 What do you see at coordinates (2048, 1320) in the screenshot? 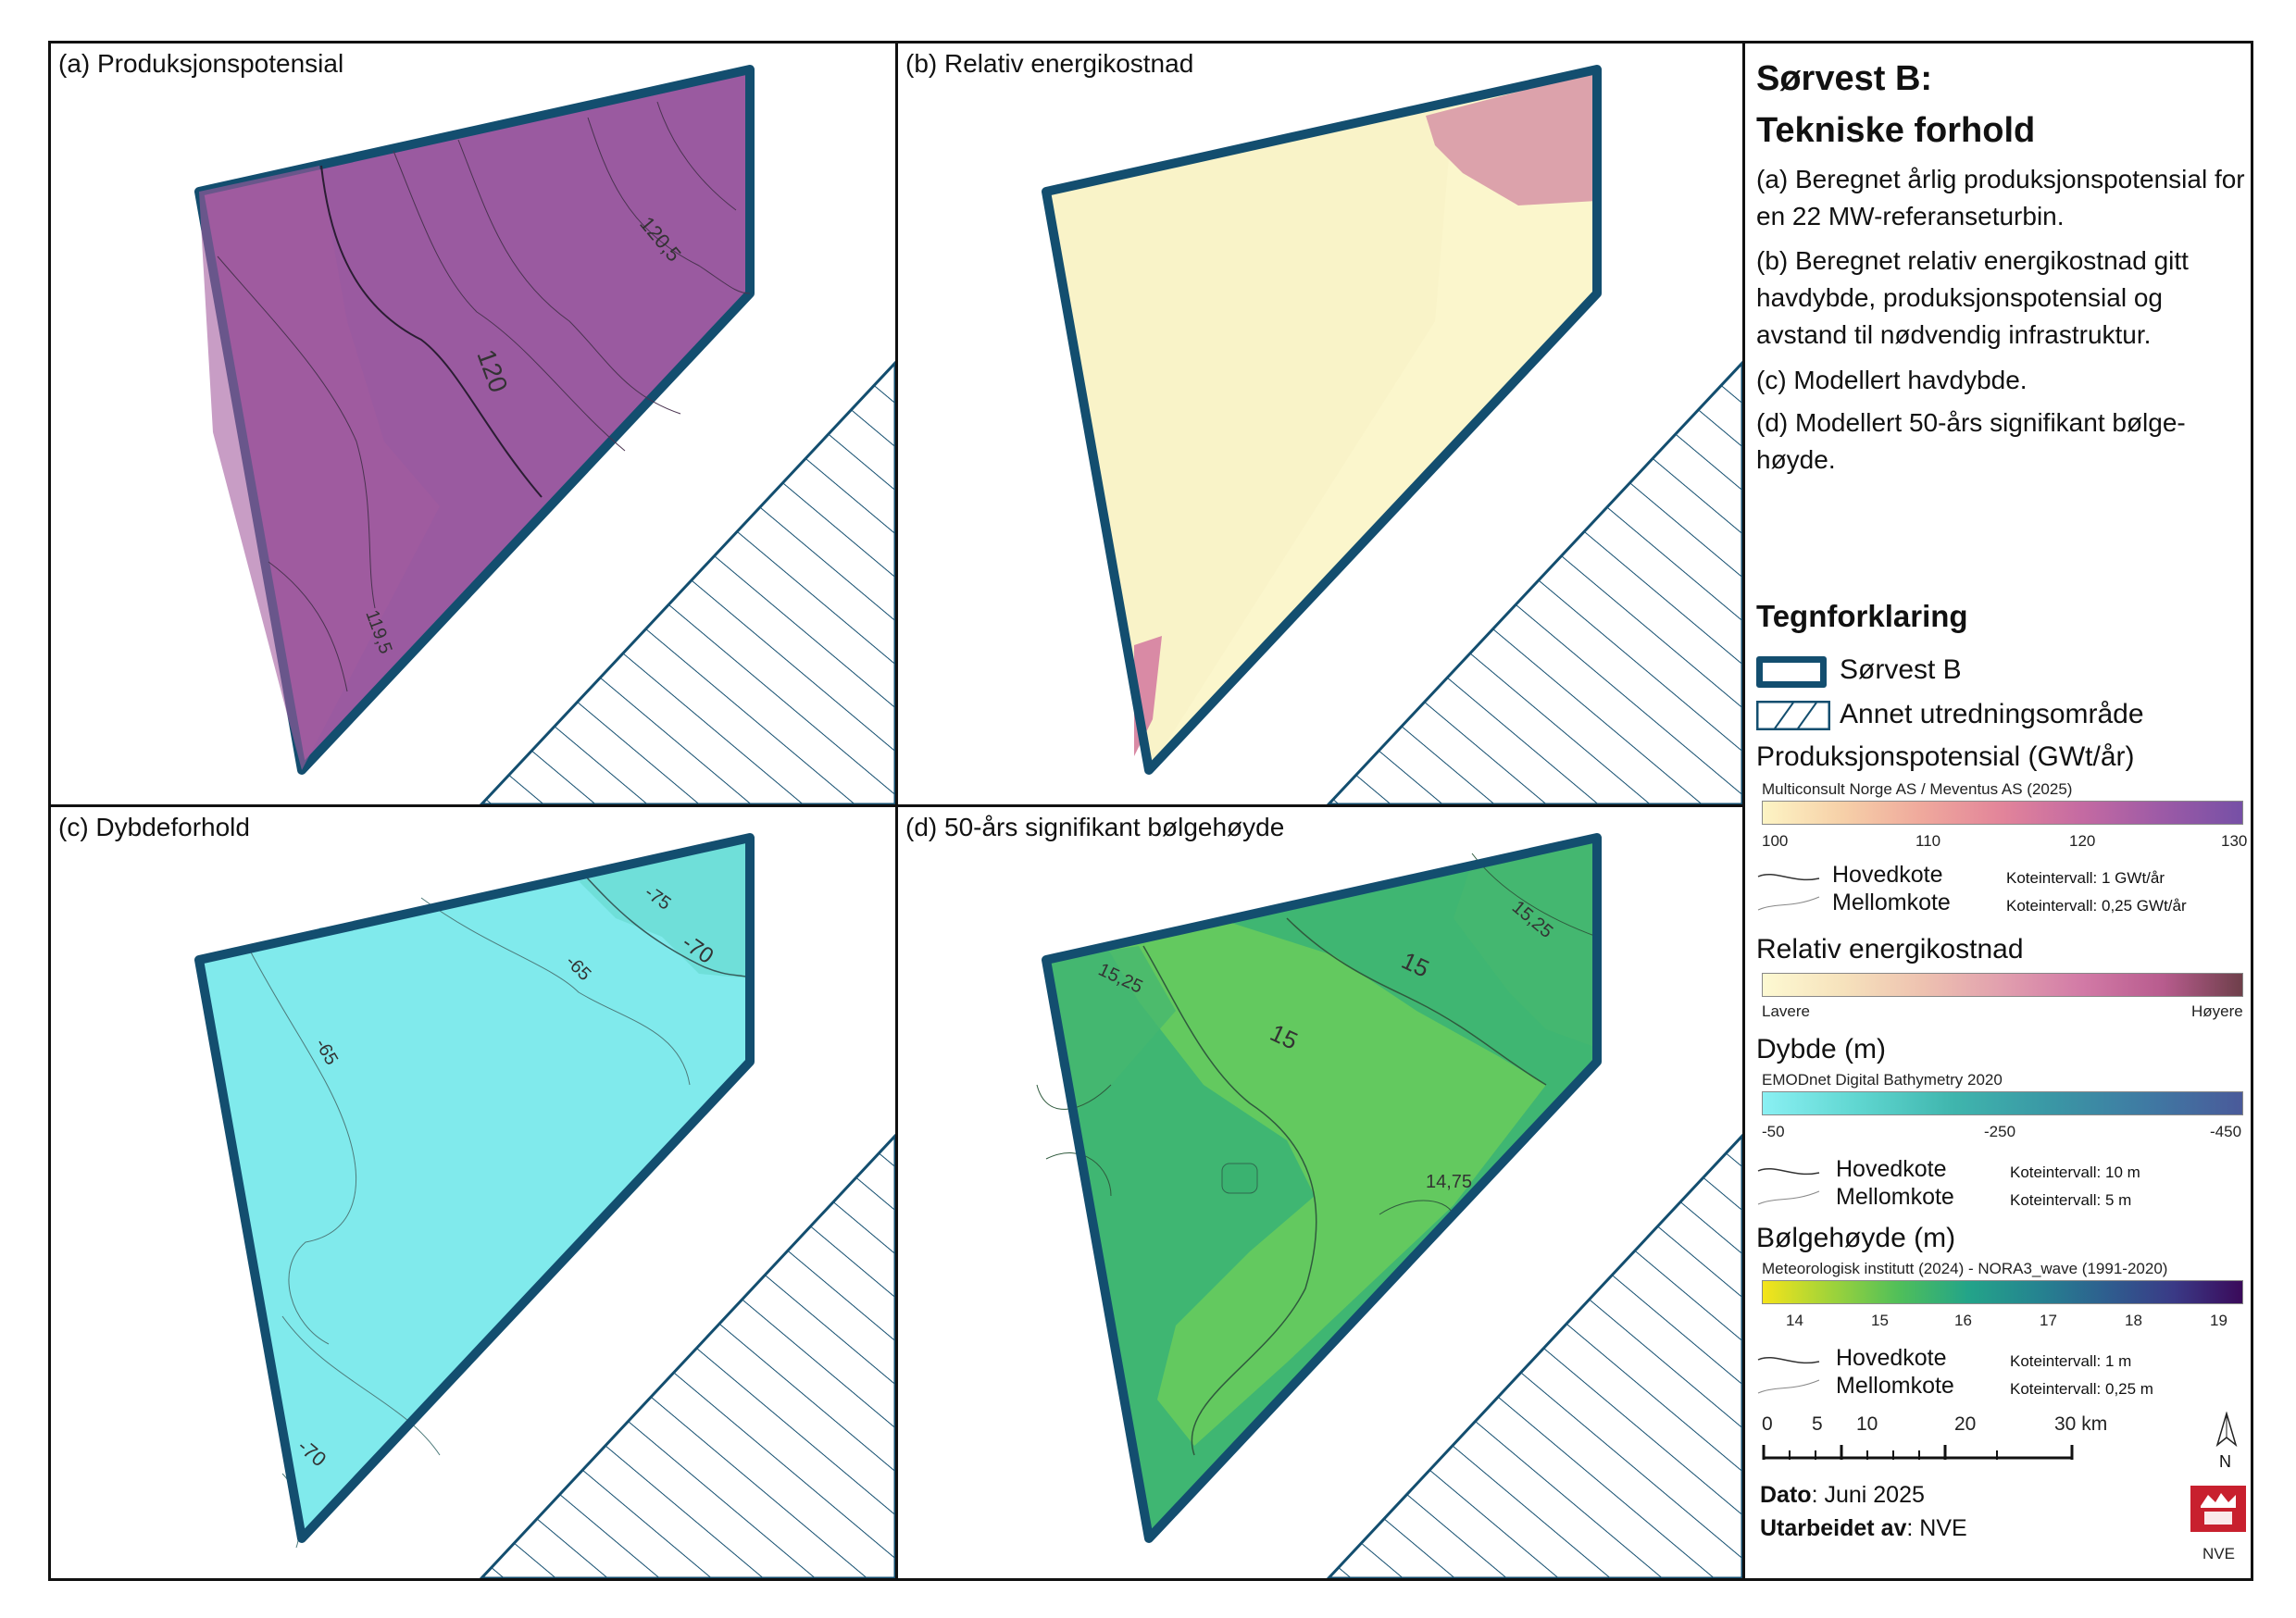
I see `wave-tick: 17` at bounding box center [2048, 1320].